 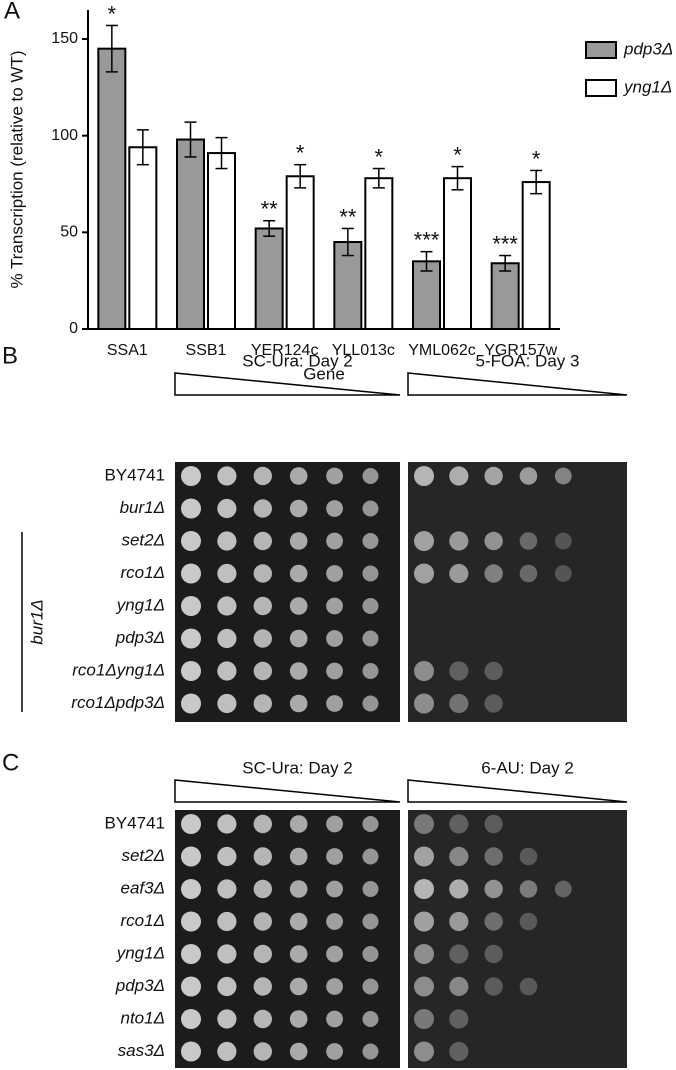 I want to click on panel-label: C, so click(x=10, y=762).